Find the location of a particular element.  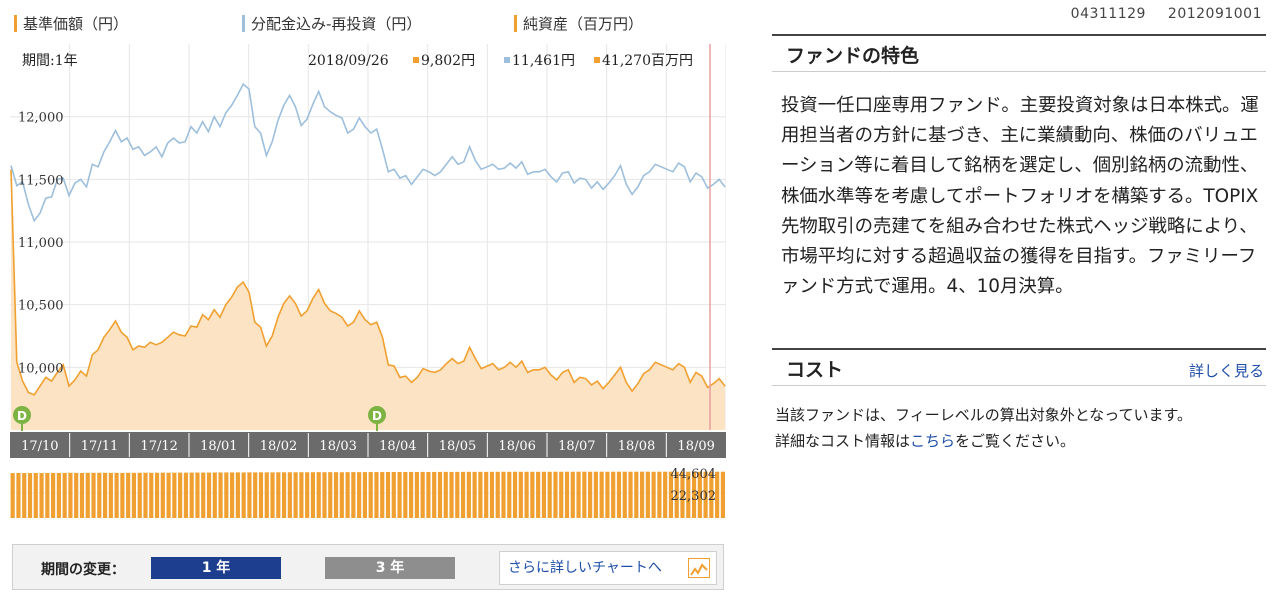

period-1y-button: 1 年 is located at coordinates (216, 568).